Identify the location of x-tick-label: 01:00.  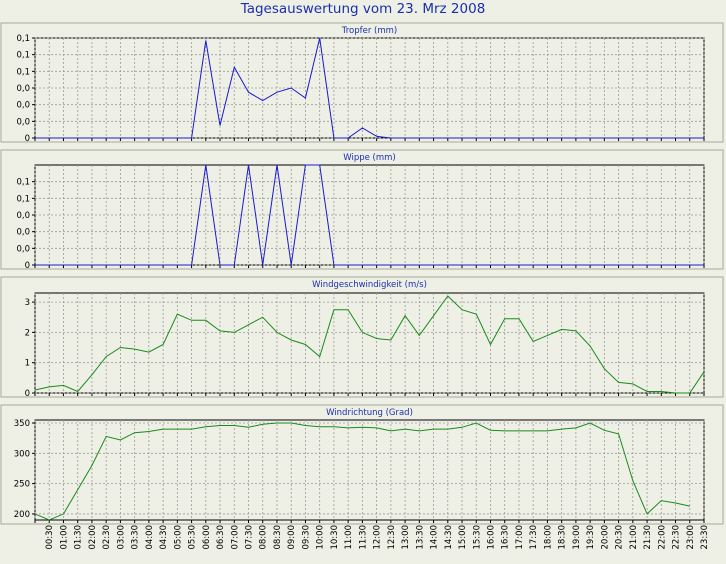
(64, 537).